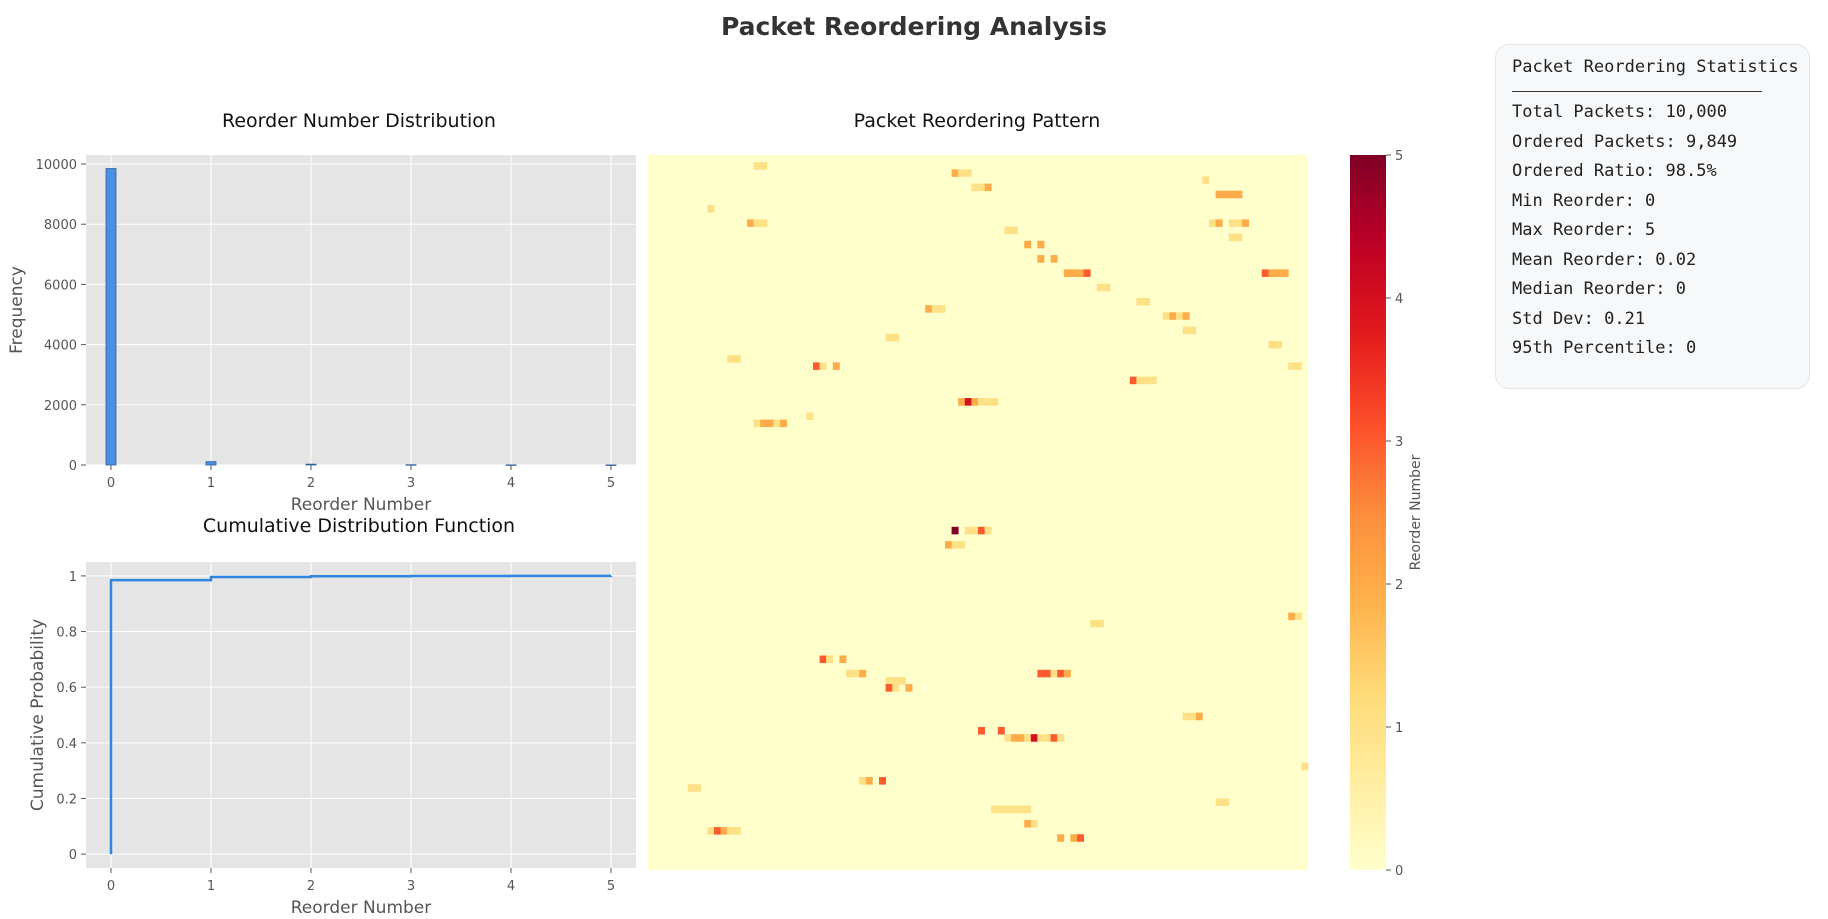  Describe the element at coordinates (60, 225) in the screenshot. I see `histogram-tick-label-y: 8000` at that location.